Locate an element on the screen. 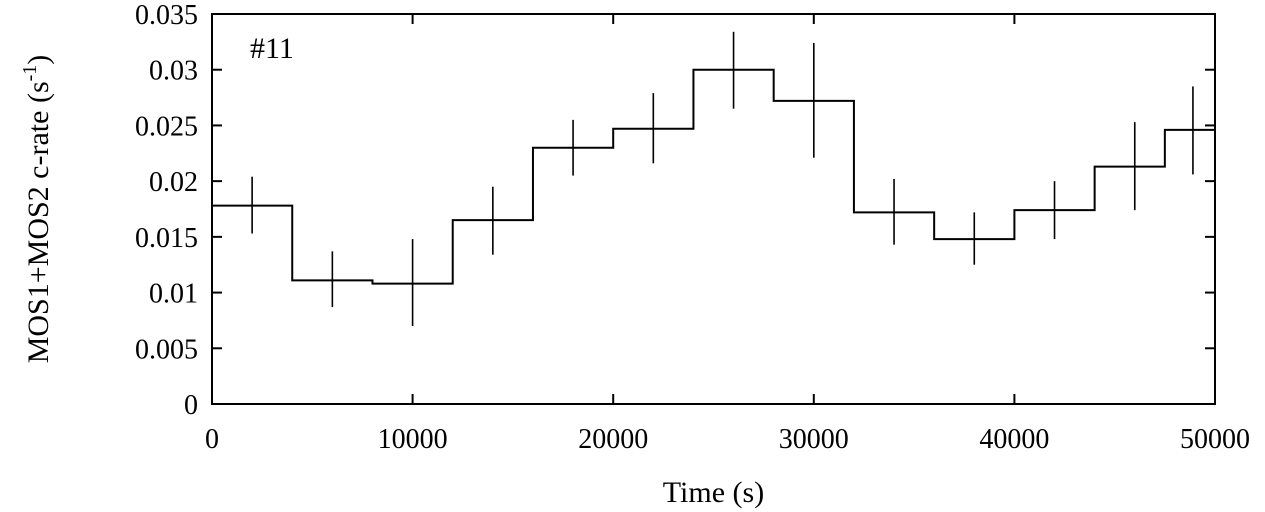  x-tick-label: 10000 is located at coordinates (413, 439).